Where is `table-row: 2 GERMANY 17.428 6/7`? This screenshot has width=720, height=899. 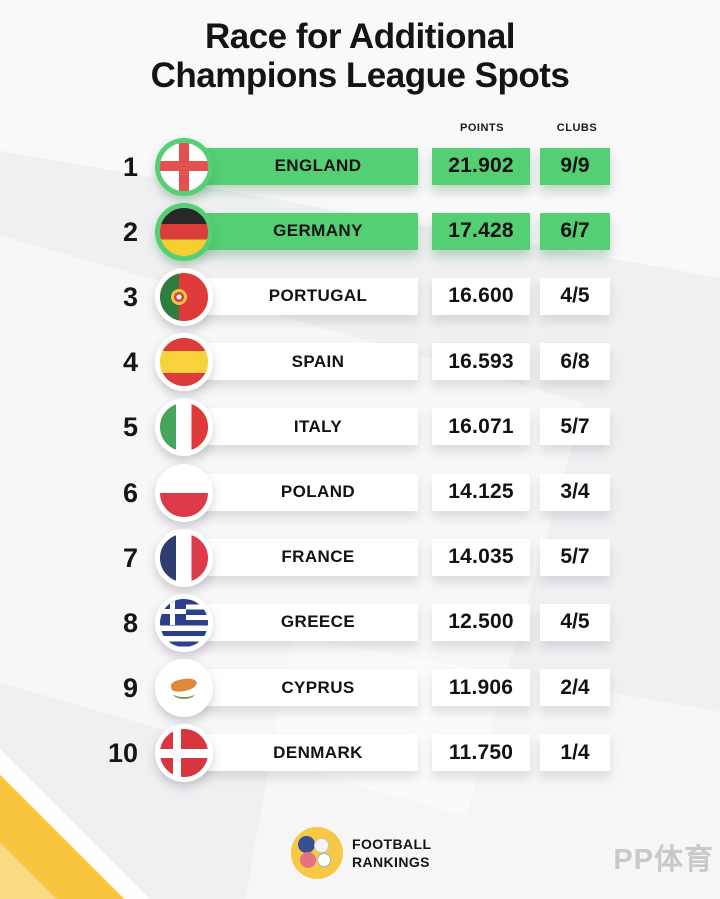 table-row: 2 GERMANY 17.428 6/7 is located at coordinates (360, 231).